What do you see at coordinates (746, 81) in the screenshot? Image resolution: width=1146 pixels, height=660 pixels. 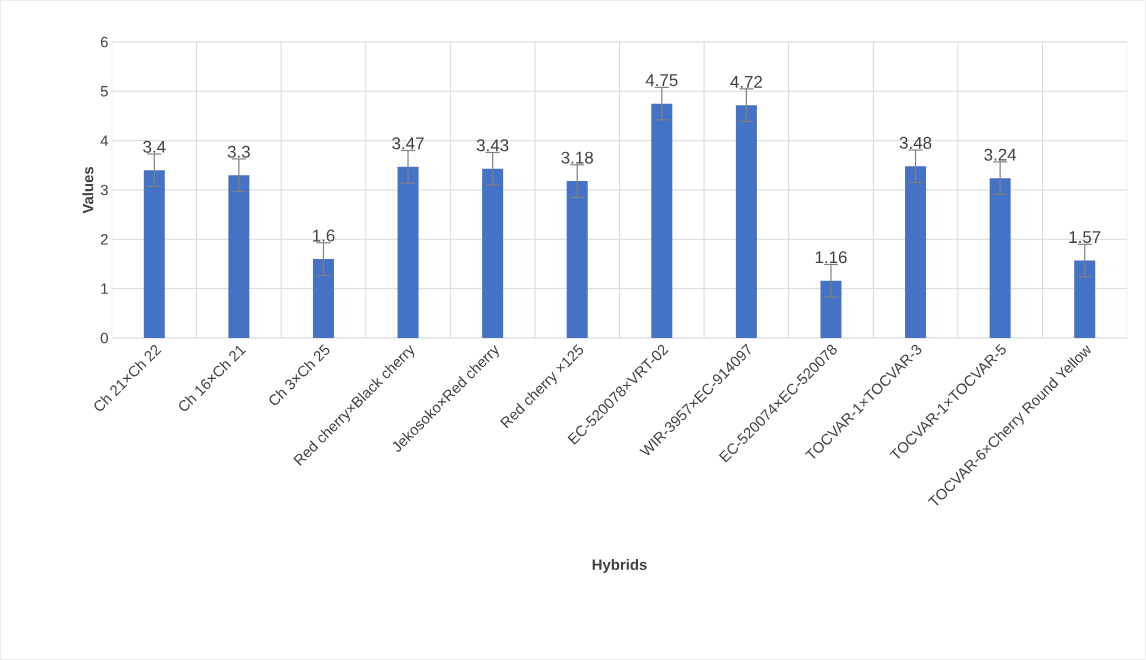 I see `data-label: 4.72` at bounding box center [746, 81].